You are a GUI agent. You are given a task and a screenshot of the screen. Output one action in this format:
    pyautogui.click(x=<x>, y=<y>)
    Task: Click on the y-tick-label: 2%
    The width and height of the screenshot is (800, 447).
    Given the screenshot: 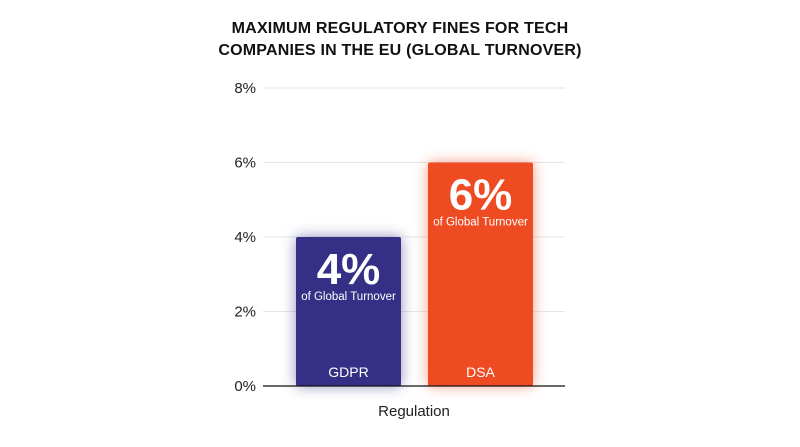 What is the action you would take?
    pyautogui.click(x=245, y=312)
    